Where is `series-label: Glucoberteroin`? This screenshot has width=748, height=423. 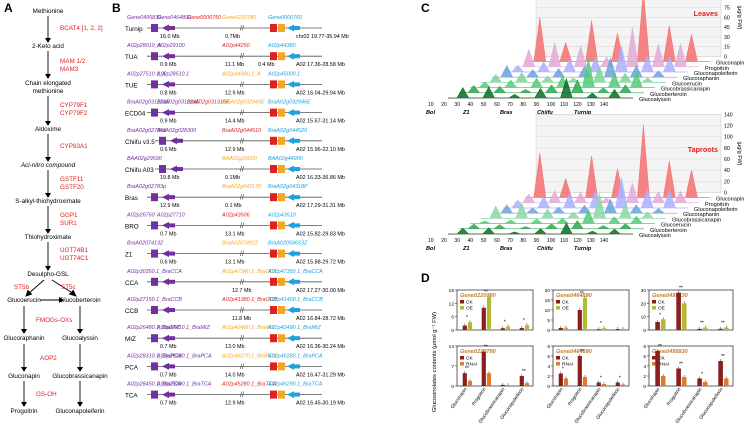
series-label: Glucoberteroin is located at coordinates (668, 231).